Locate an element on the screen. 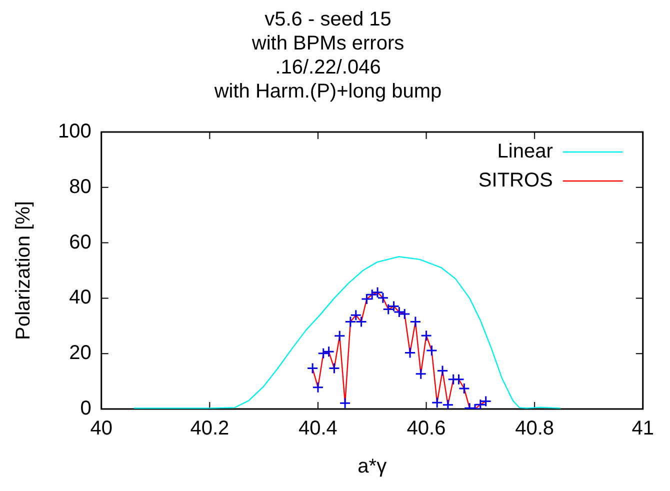 The image size is (670, 491). y-tick-label: 100 is located at coordinates (75, 131).